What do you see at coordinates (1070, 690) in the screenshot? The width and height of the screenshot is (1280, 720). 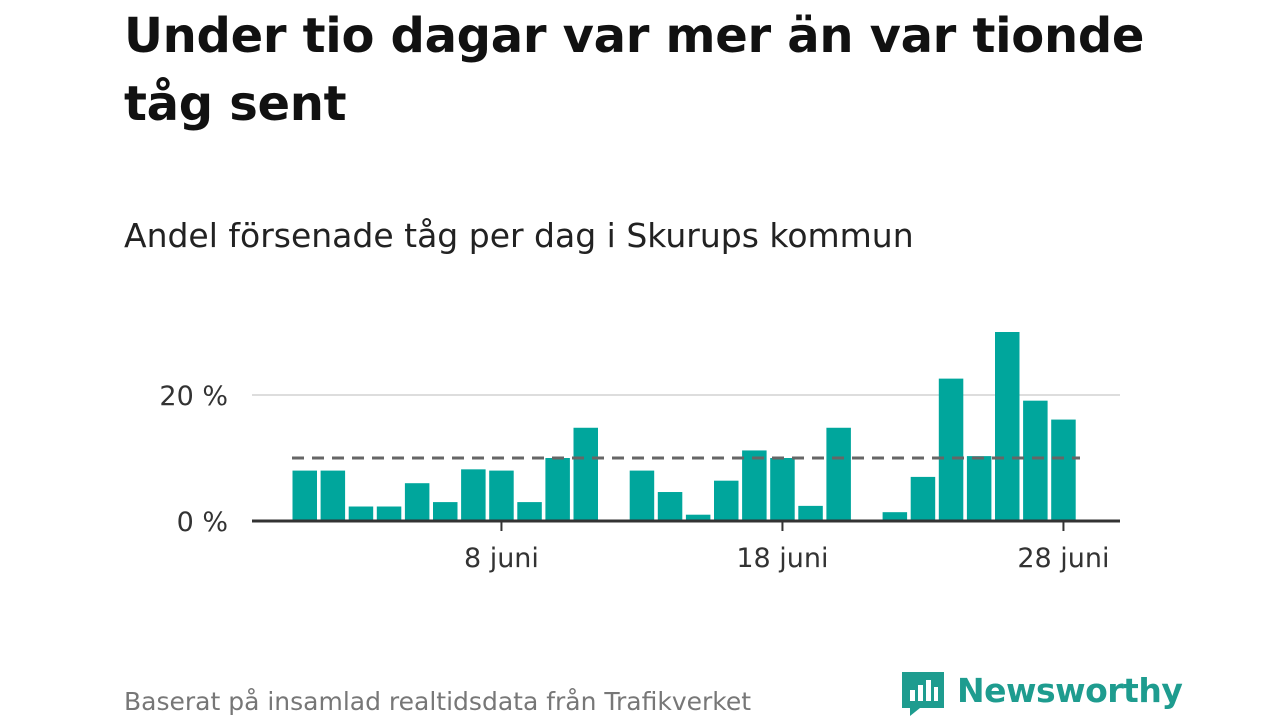 I see `newsworthy-wordmark: Newsworthy` at bounding box center [1070, 690].